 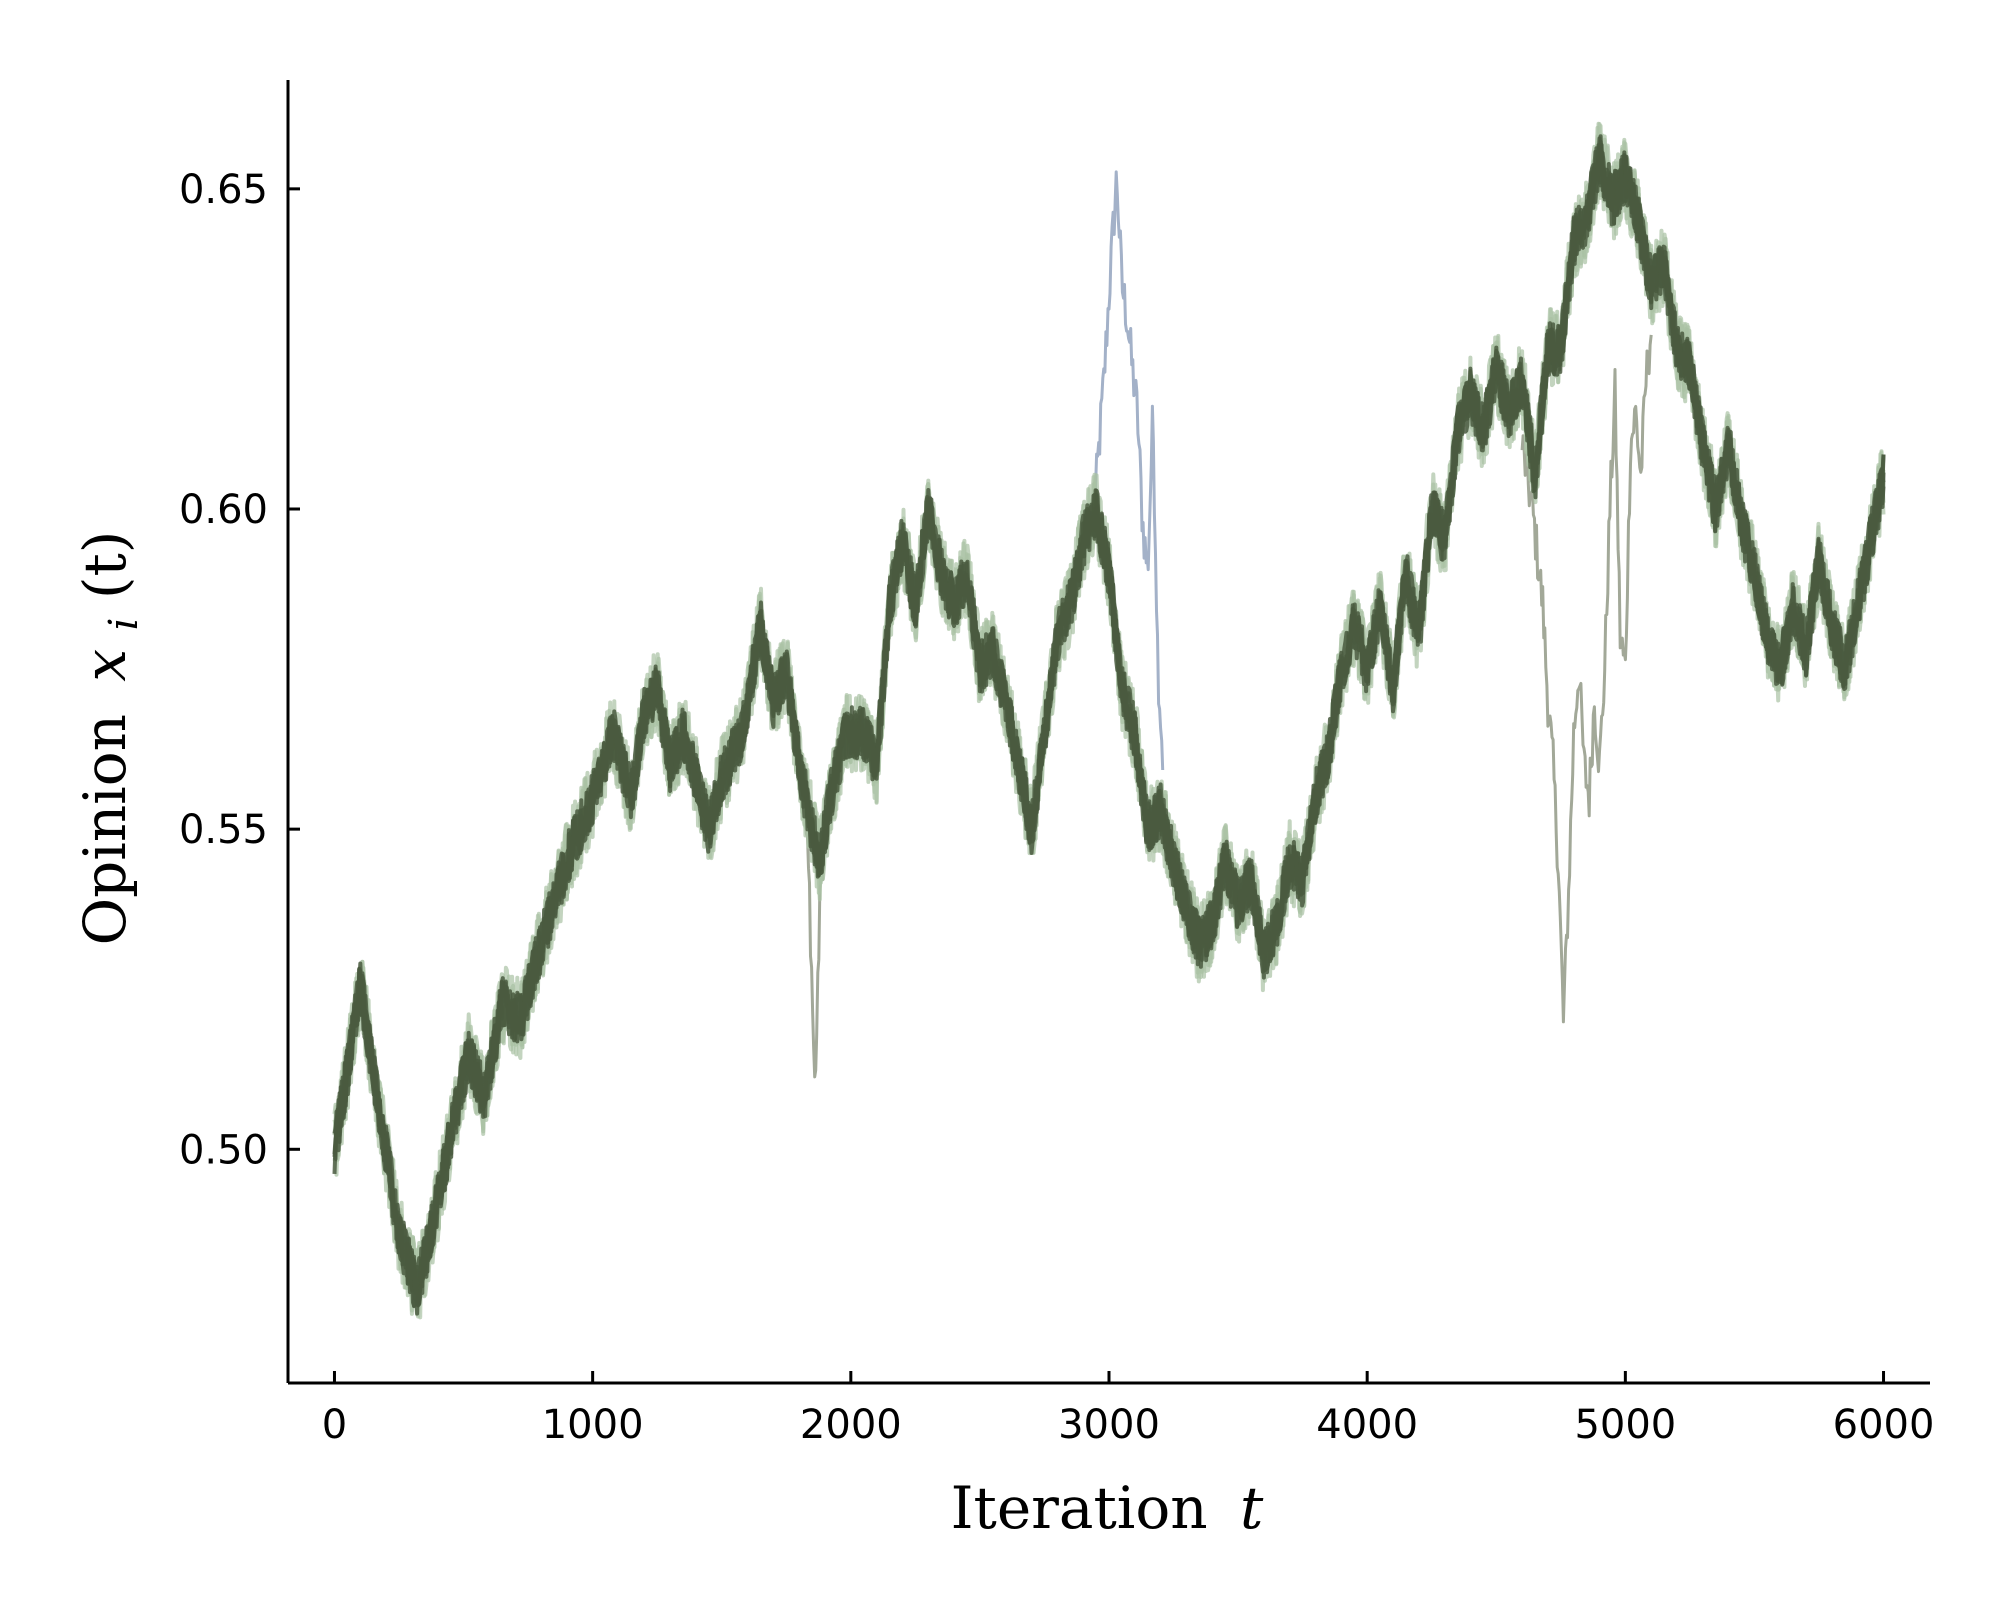 What do you see at coordinates (223, 510) in the screenshot?
I see `y-tick-label: 0.60` at bounding box center [223, 510].